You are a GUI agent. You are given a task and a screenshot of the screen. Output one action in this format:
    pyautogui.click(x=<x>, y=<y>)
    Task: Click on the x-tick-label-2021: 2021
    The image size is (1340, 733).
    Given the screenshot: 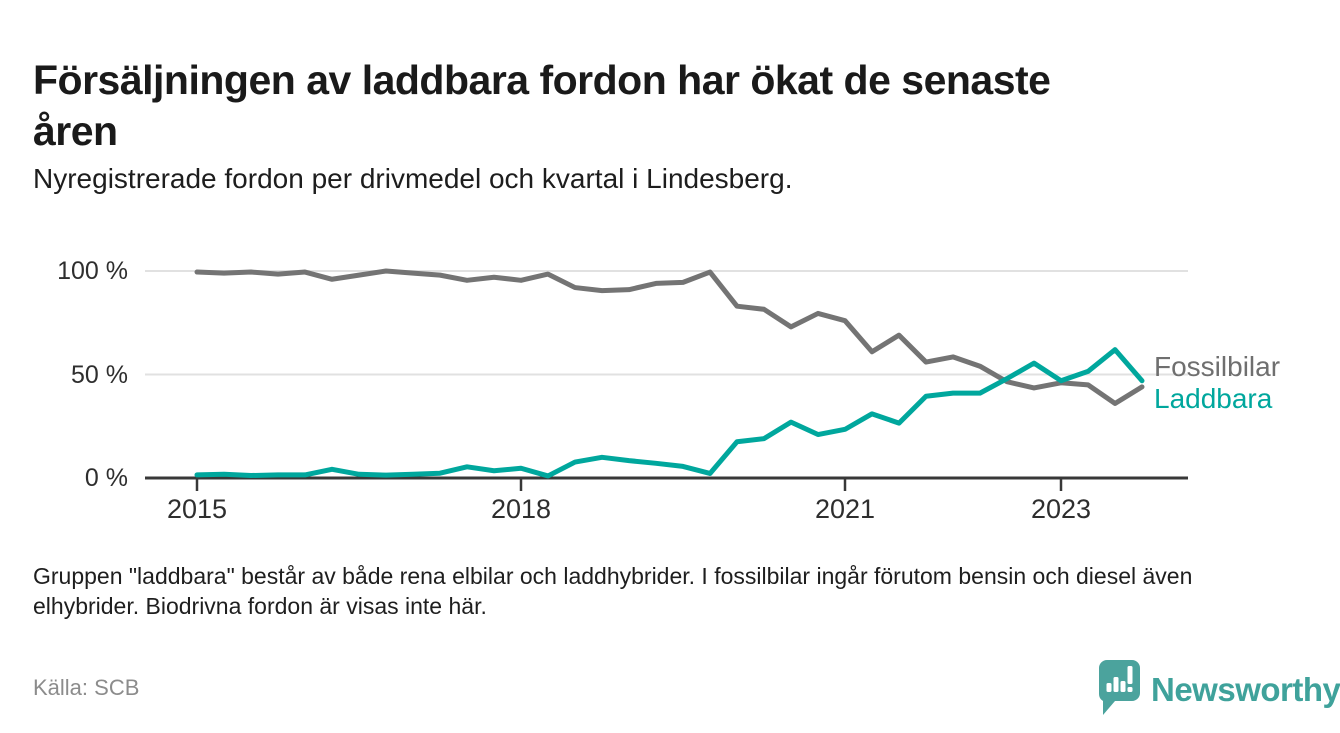 What is the action you would take?
    pyautogui.click(x=845, y=509)
    